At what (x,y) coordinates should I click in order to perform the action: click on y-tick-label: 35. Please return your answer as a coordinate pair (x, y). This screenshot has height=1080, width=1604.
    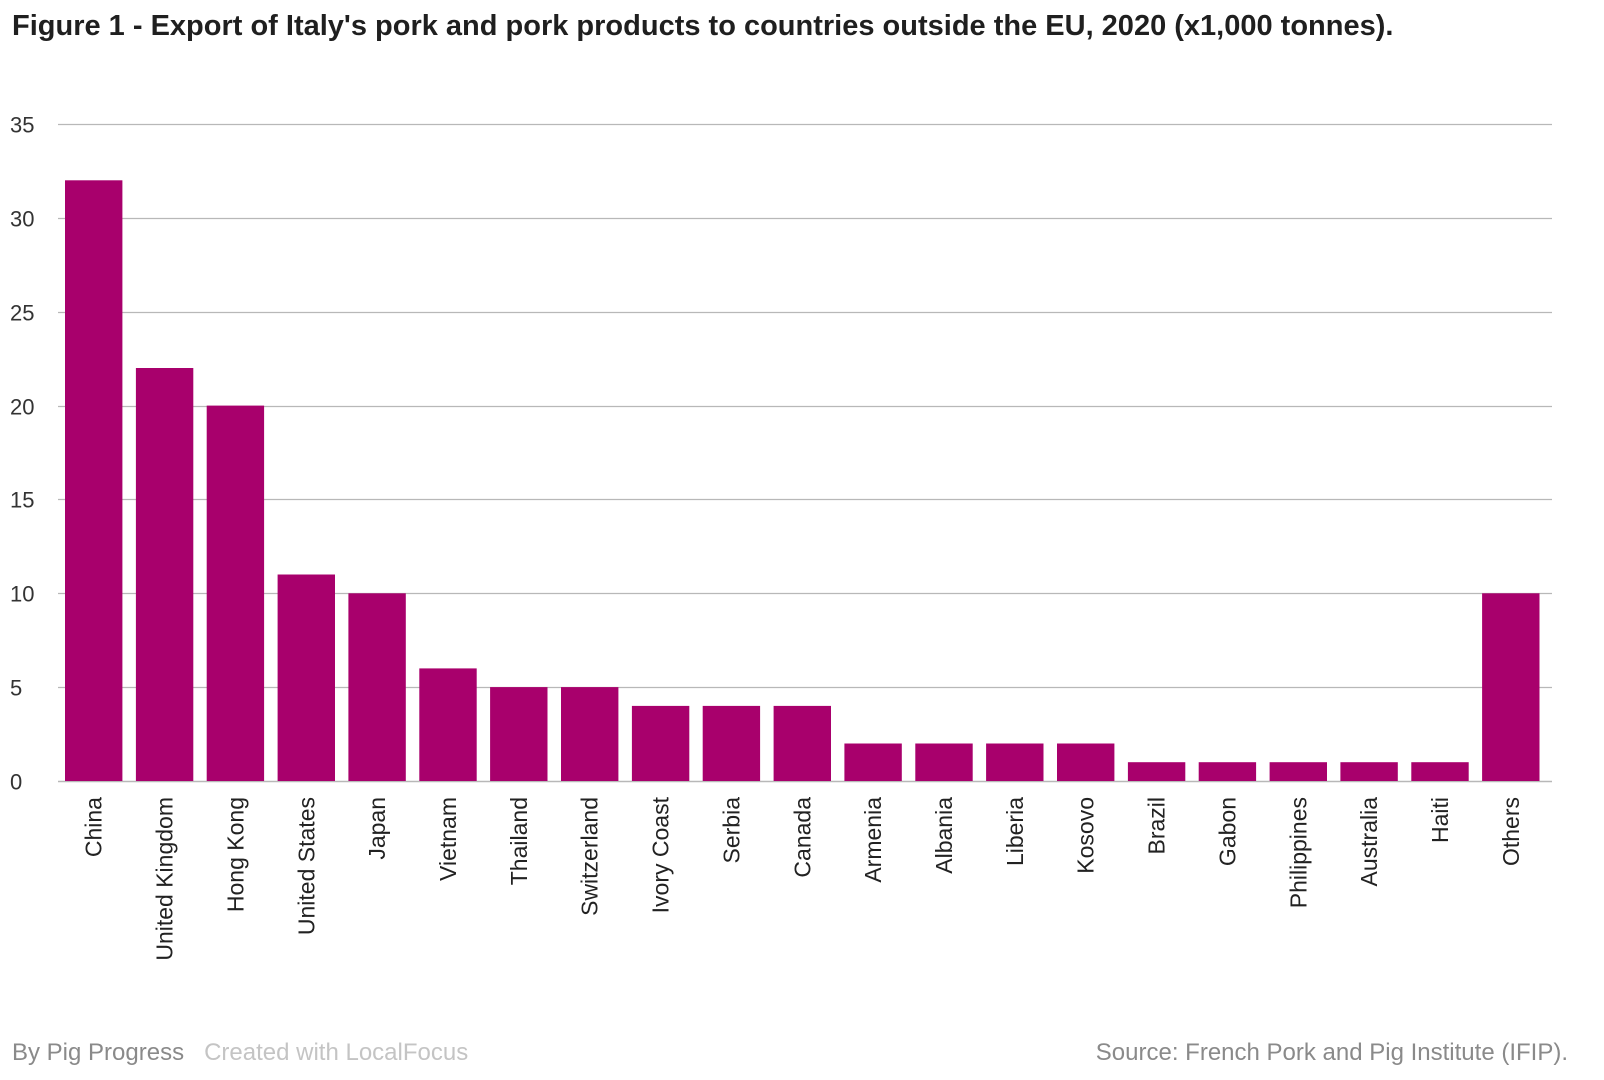
    Looking at the image, I should click on (22, 125).